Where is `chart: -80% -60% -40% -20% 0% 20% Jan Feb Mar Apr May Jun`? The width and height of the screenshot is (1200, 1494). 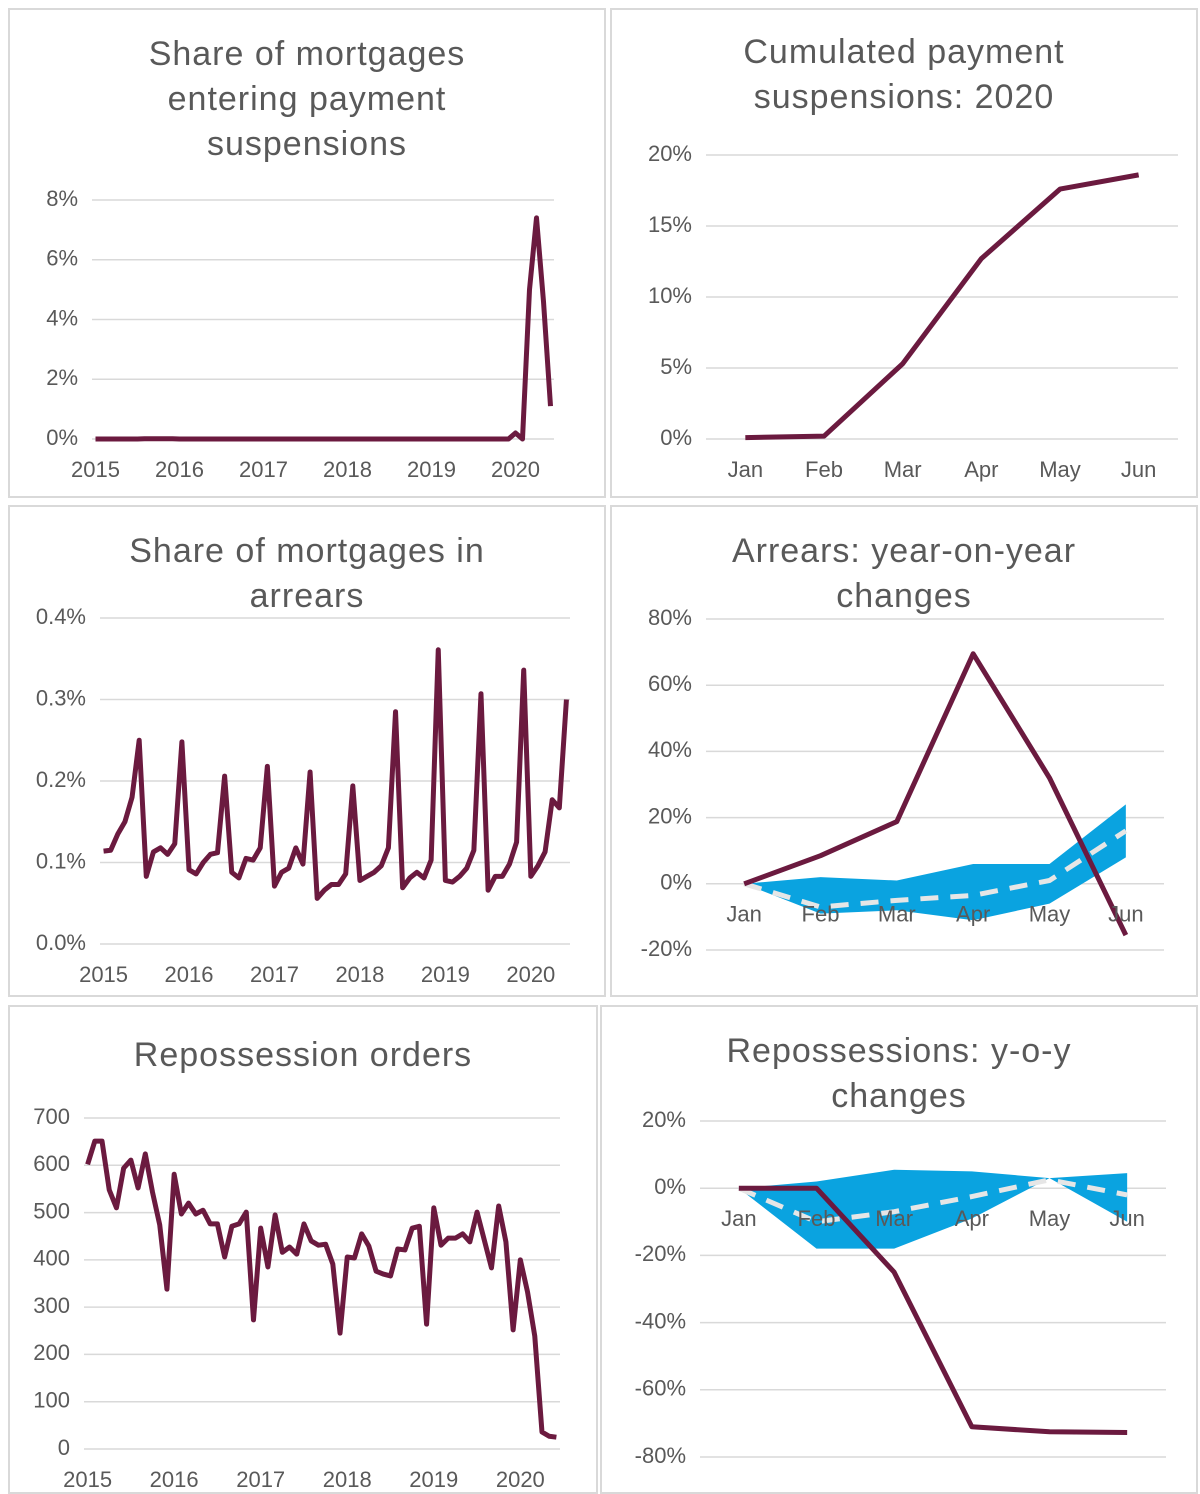 chart: -80% -60% -40% -20% 0% 20% Jan Feb Mar Apr May Jun is located at coordinates (900, 1287).